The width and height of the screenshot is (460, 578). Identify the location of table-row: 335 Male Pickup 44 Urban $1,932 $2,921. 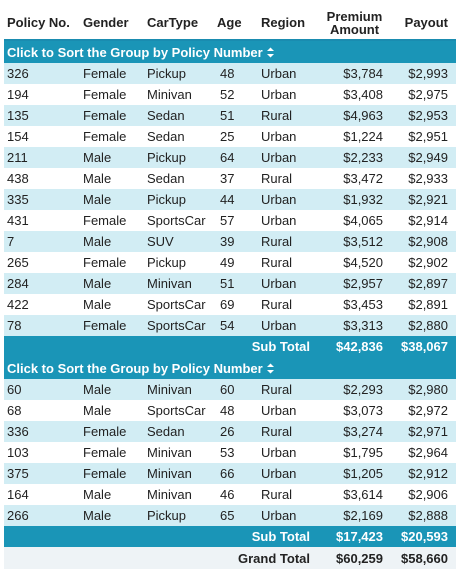
(230, 199).